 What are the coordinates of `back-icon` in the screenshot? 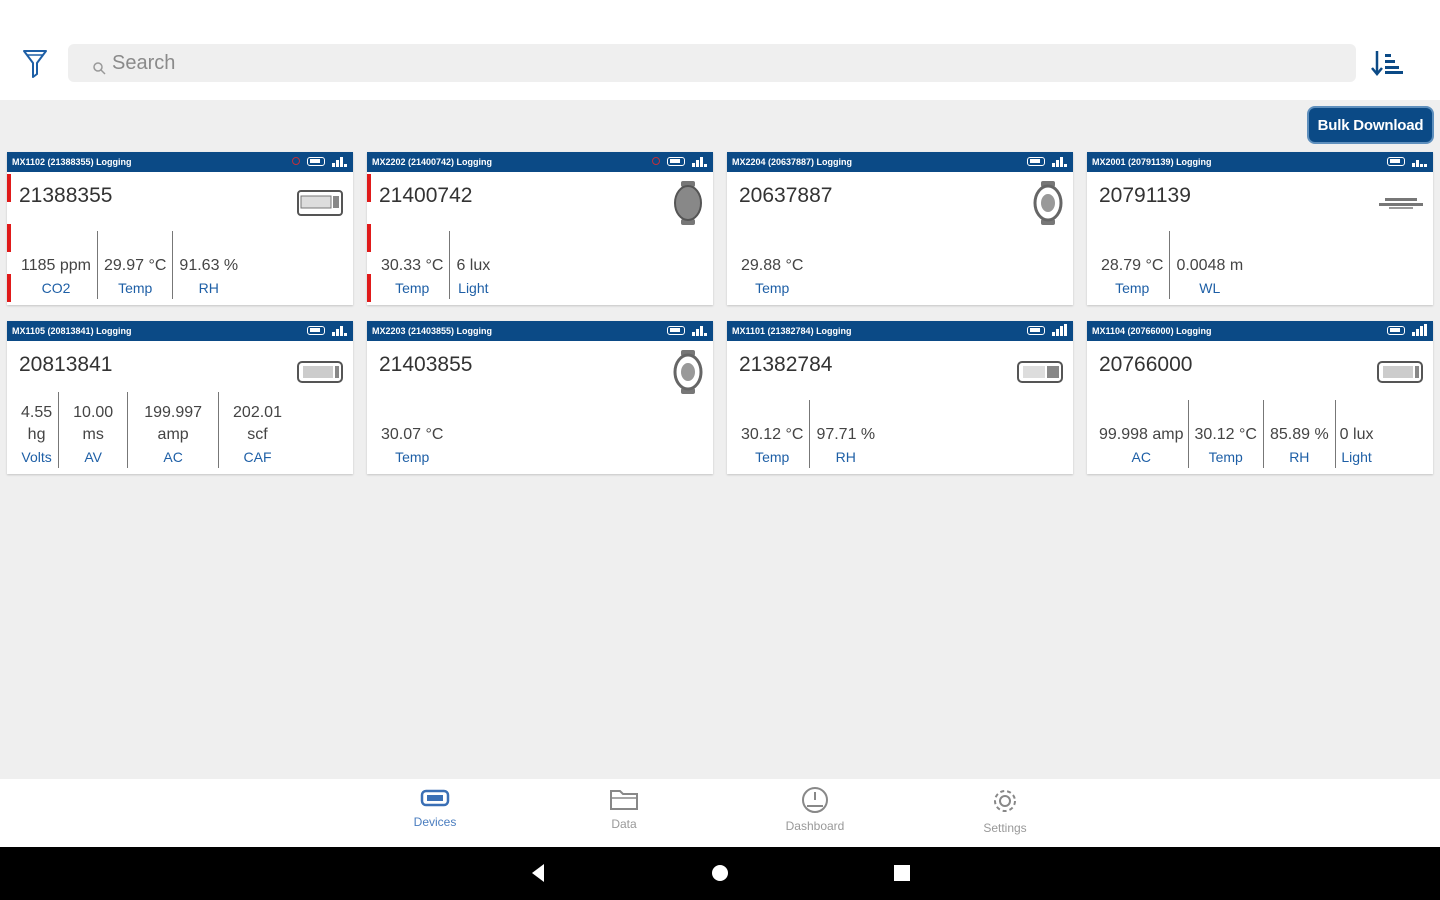 It's located at (538, 873).